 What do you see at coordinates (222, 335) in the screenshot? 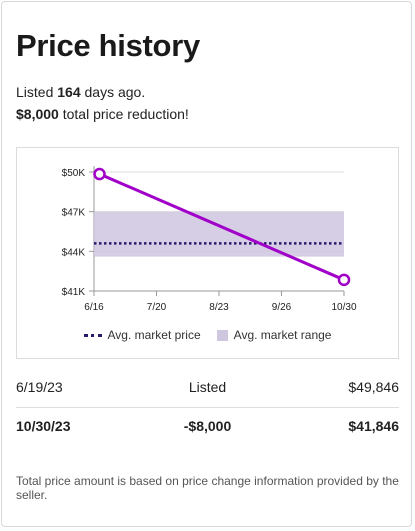
I see `range-band-swatch` at bounding box center [222, 335].